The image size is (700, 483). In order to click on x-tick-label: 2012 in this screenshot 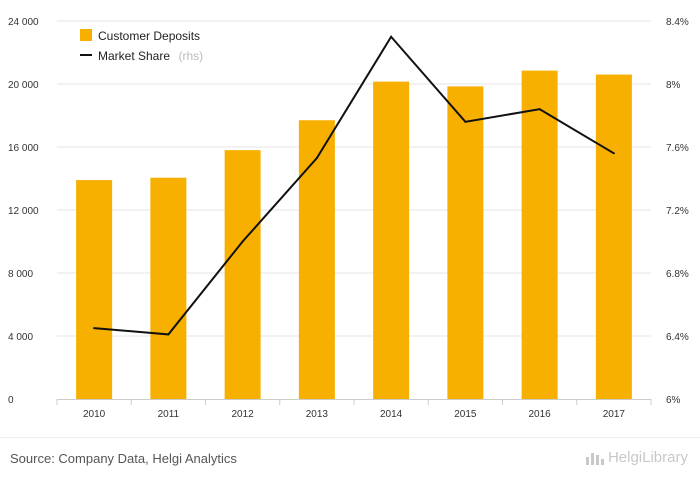, I will do `click(243, 414)`.